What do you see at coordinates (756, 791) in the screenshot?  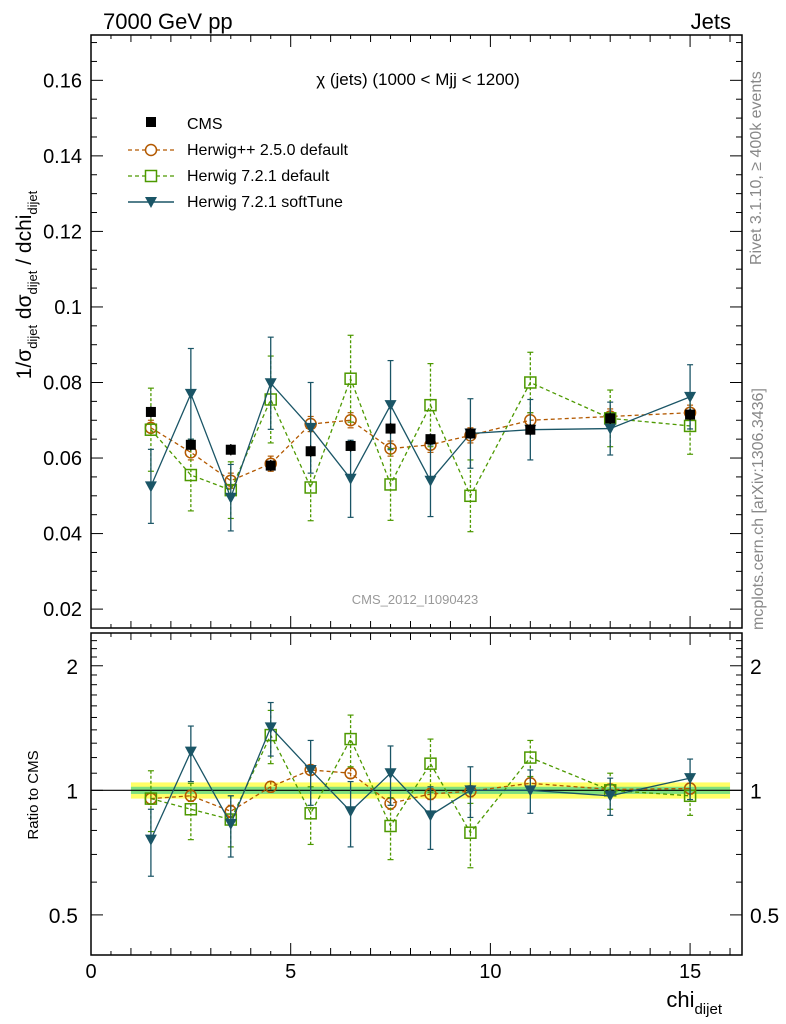 I see `ratio-y-tick-label-right: 1` at bounding box center [756, 791].